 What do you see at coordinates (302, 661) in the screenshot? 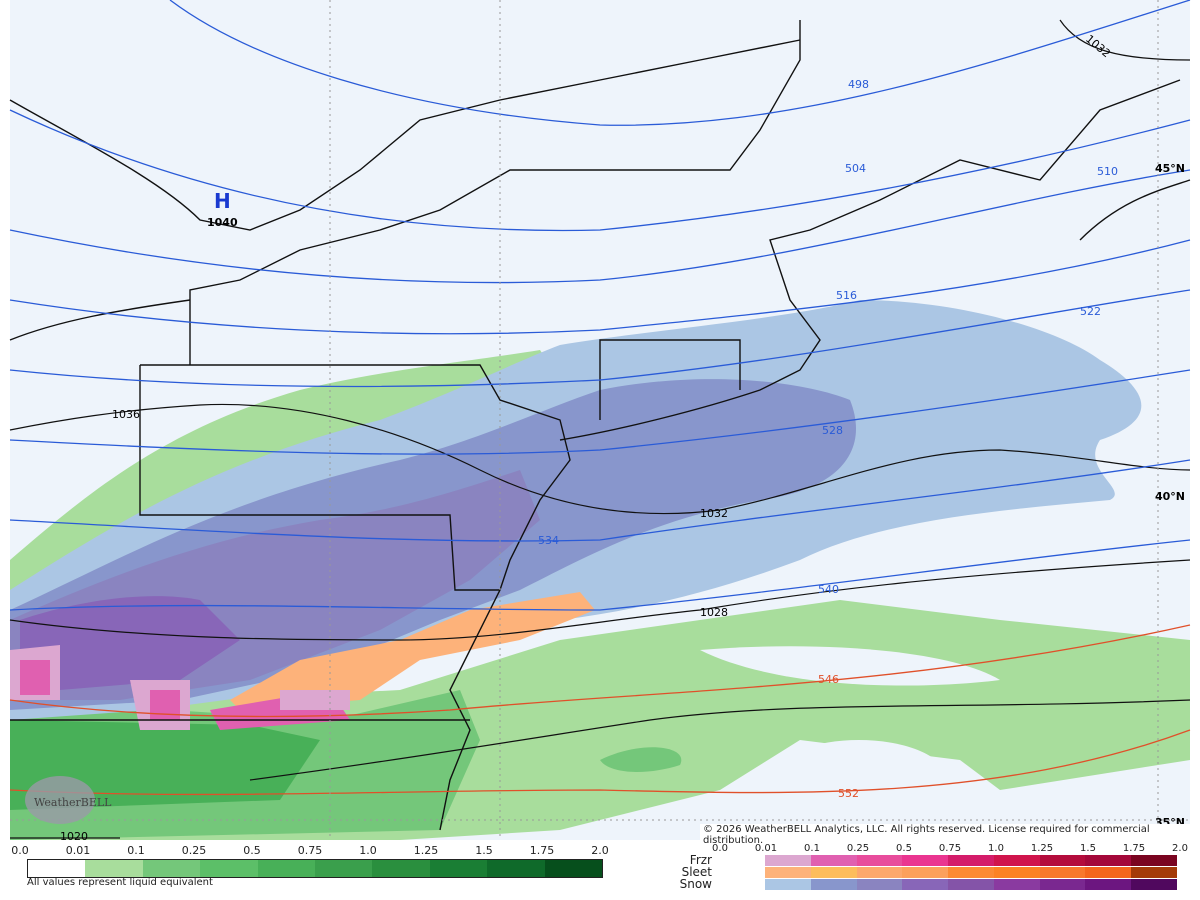
I see `mix-area` at bounding box center [302, 661].